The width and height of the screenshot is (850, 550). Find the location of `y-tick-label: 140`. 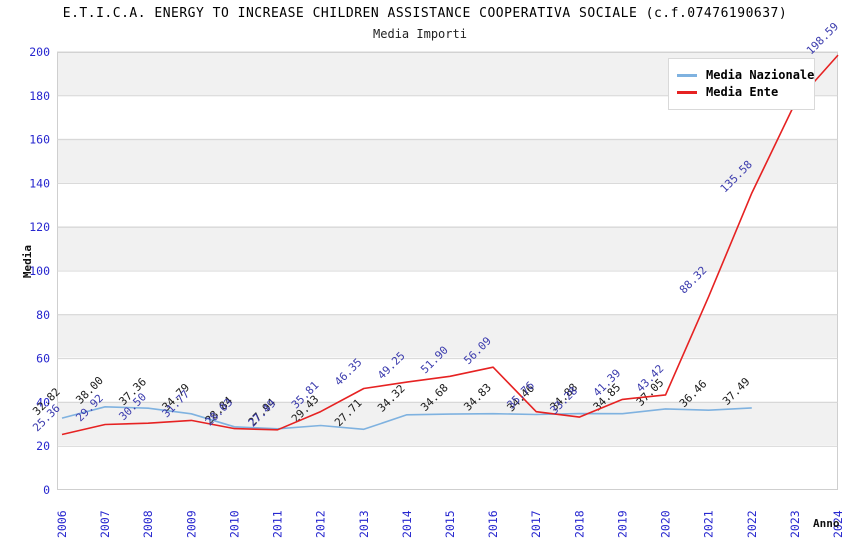

y-tick-label: 140 is located at coordinates (39, 183).